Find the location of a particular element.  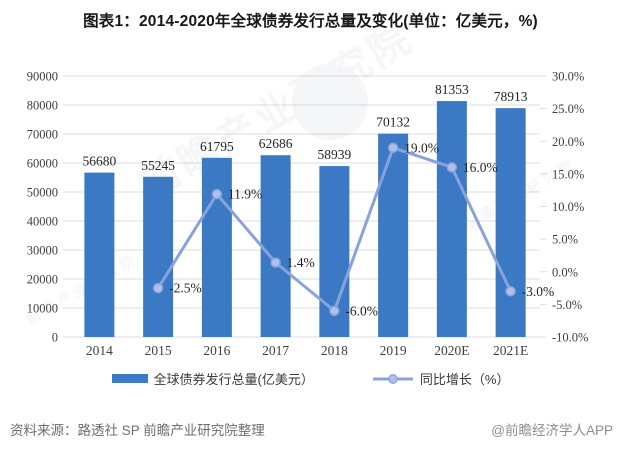

data-source-text: 资料来源：路透社 SP 前瞻产业研究院整理 is located at coordinates (137, 430).